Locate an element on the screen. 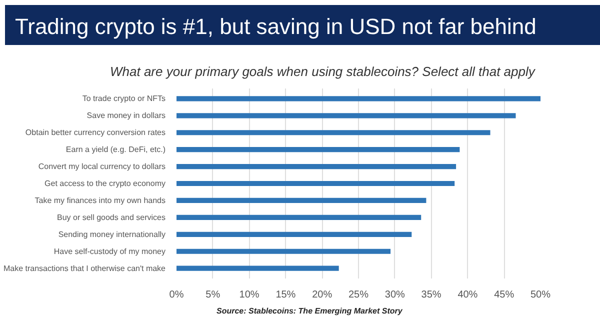 This screenshot has height=328, width=600. y-tick-label: Convert my local currency to dollars is located at coordinates (102, 167).